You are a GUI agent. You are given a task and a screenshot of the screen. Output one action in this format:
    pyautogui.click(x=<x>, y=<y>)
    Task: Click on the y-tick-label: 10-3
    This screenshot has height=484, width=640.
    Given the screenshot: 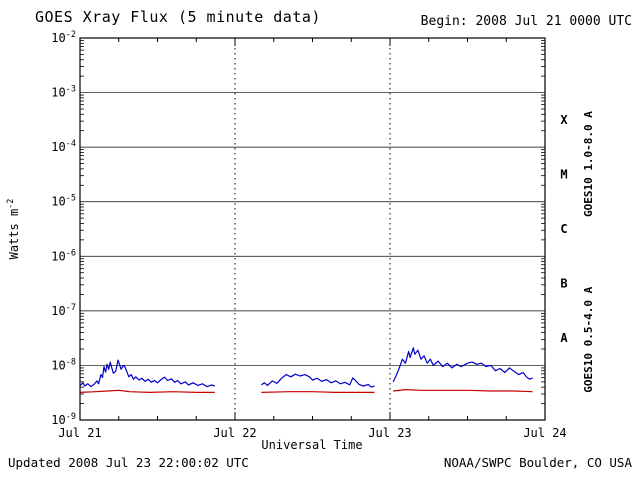 What is the action you would take?
    pyautogui.click(x=63, y=92)
    